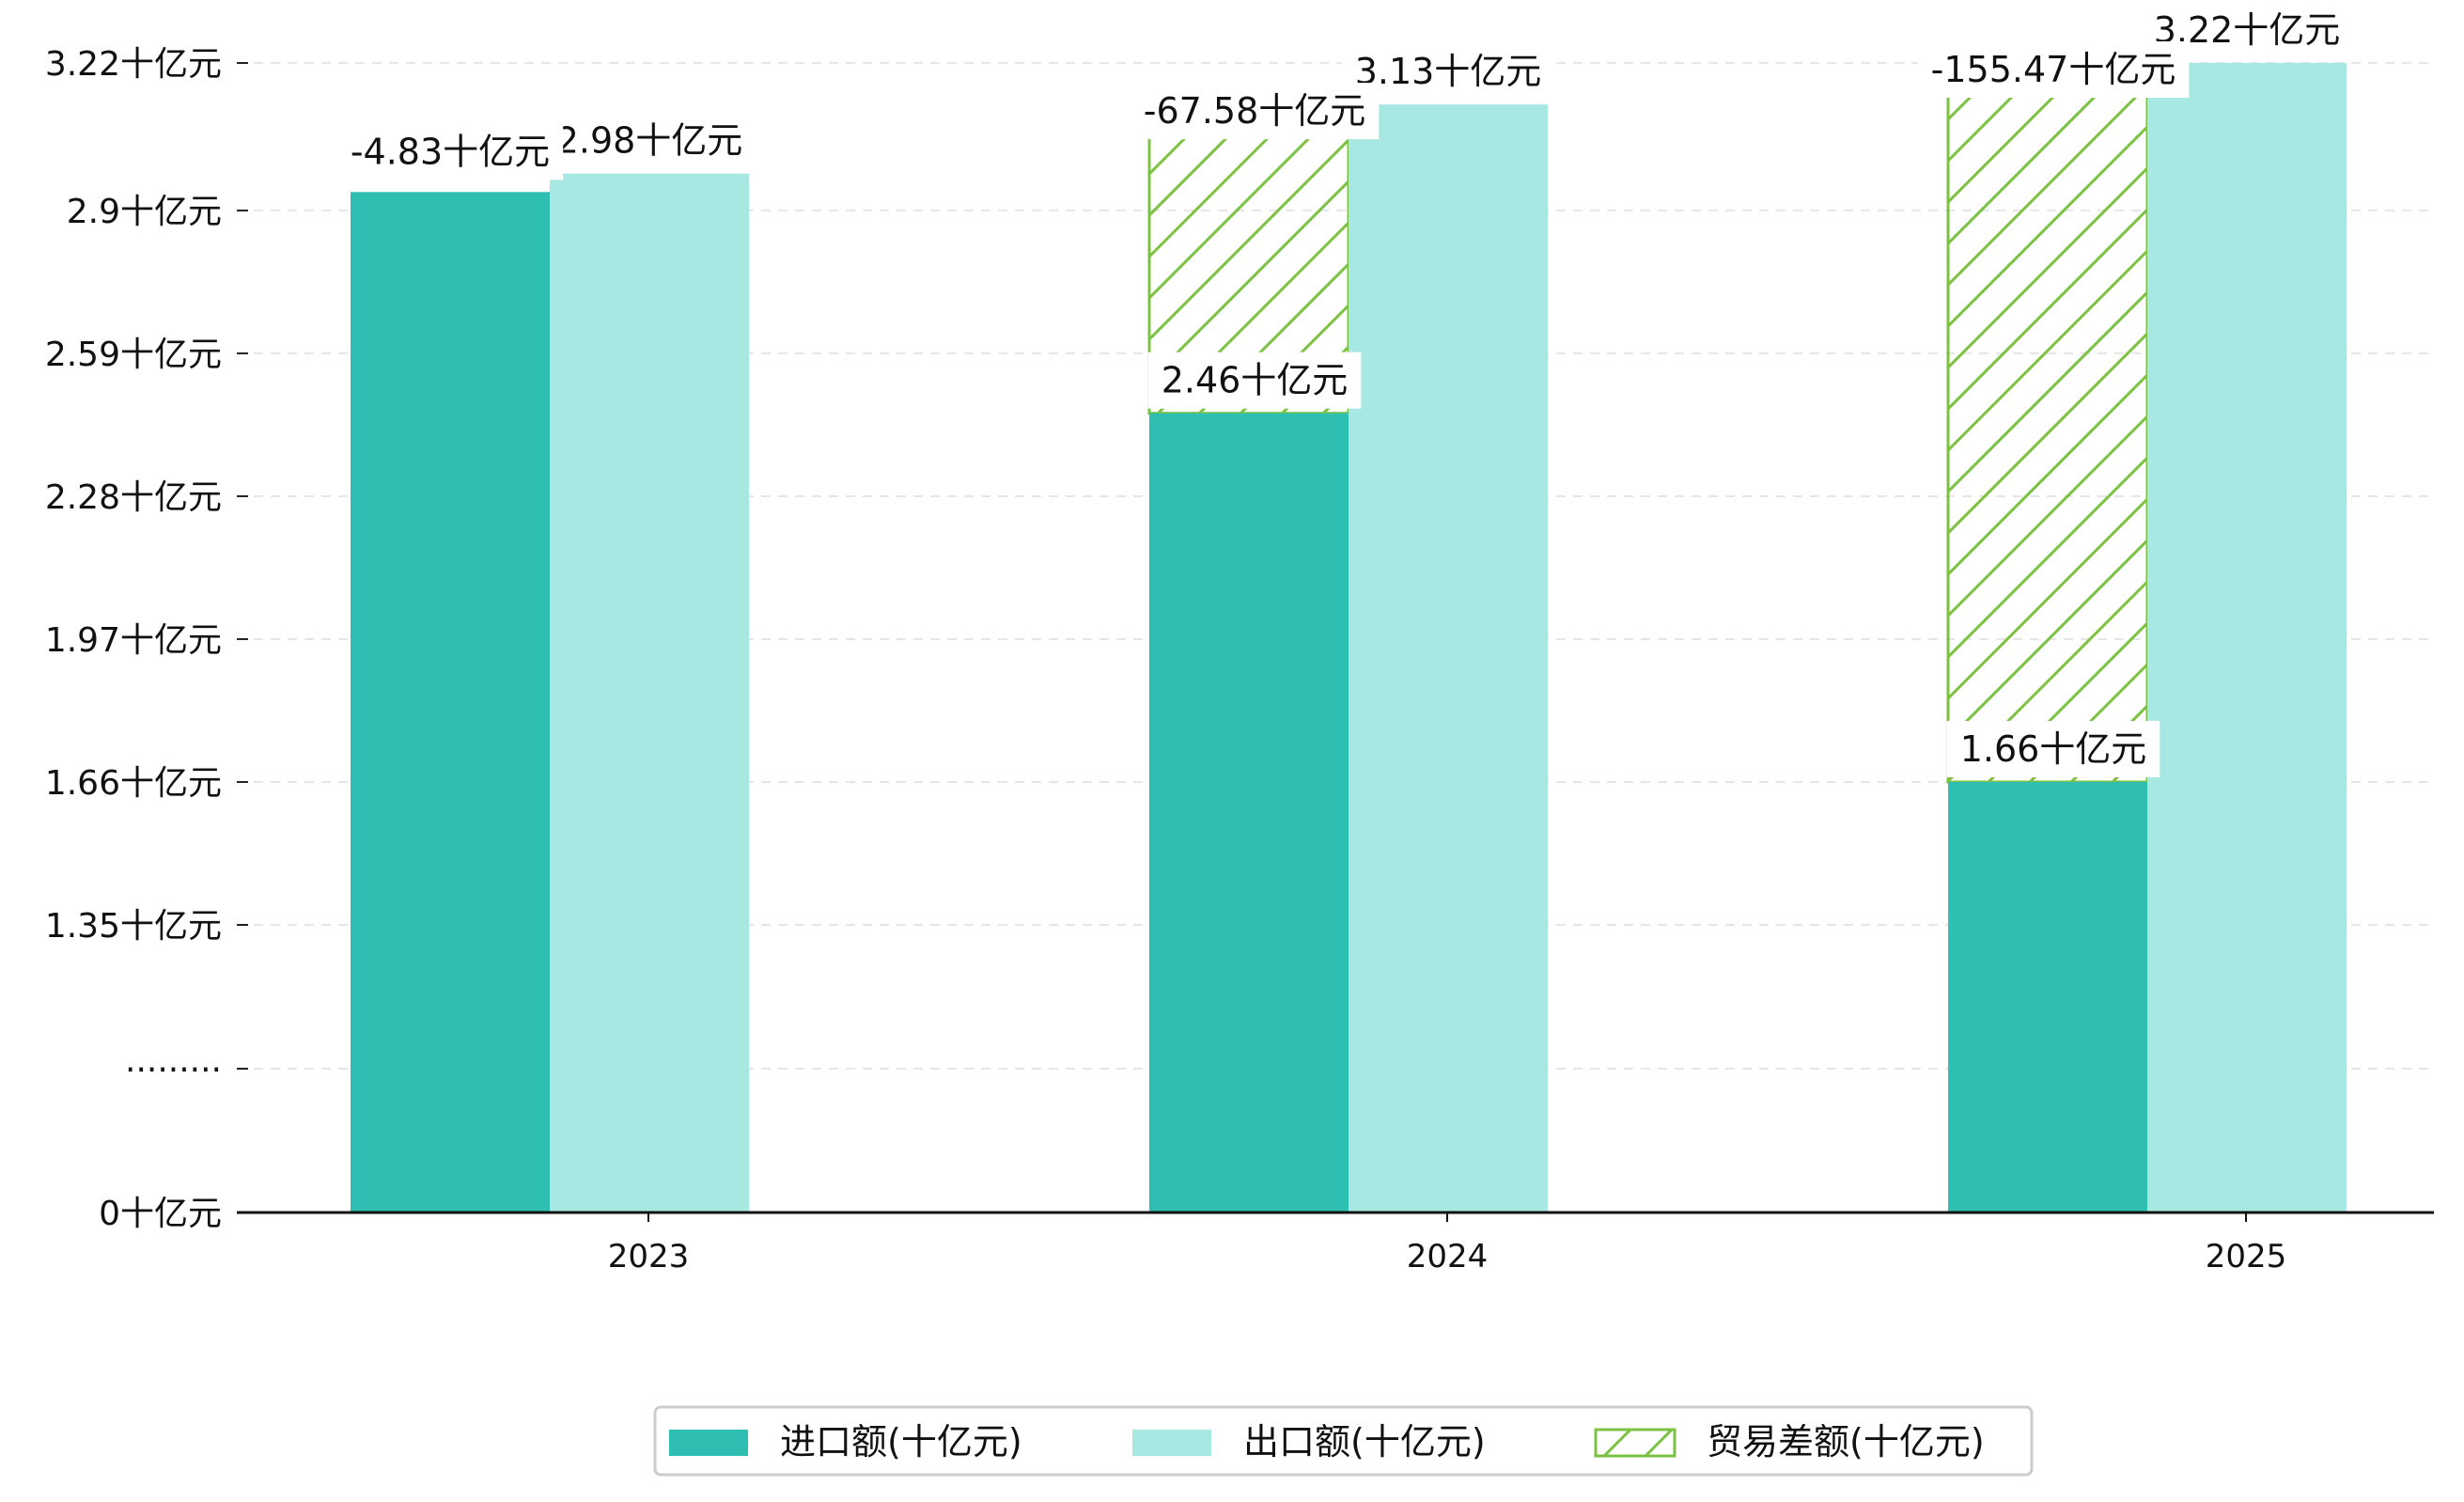  Describe the element at coordinates (708, 1443) in the screenshot. I see `legend-swatch-import` at that location.